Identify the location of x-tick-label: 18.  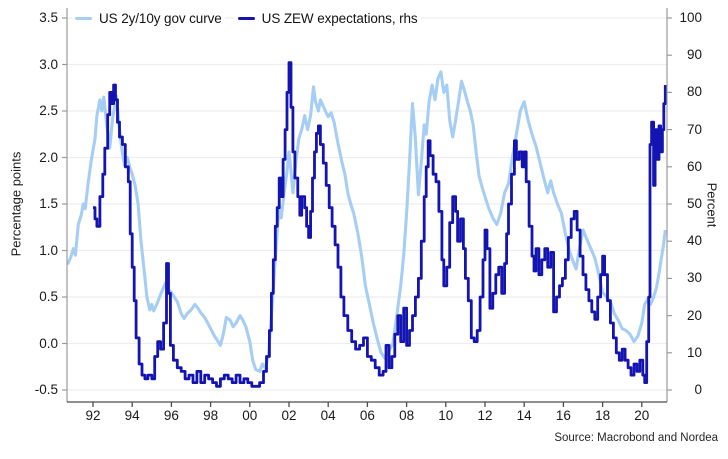
(603, 415).